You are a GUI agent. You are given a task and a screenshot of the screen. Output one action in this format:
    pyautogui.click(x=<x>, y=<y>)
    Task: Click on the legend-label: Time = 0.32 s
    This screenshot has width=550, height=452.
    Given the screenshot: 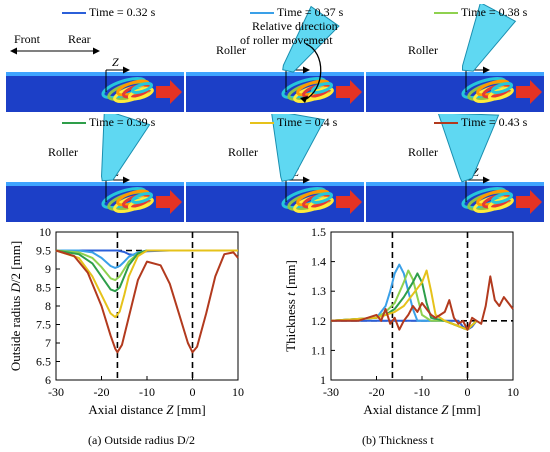 What is the action you would take?
    pyautogui.click(x=122, y=12)
    